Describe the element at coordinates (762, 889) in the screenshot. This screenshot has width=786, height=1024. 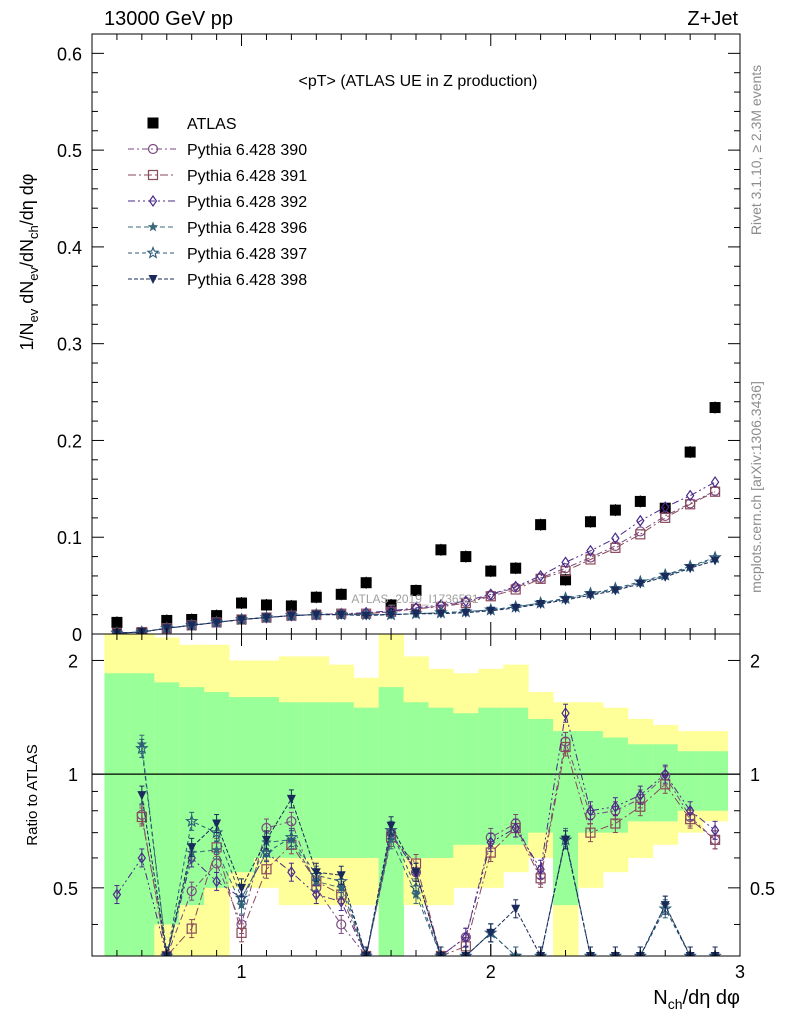
I see `ratio-y-tick-label-right: 0.5` at that location.